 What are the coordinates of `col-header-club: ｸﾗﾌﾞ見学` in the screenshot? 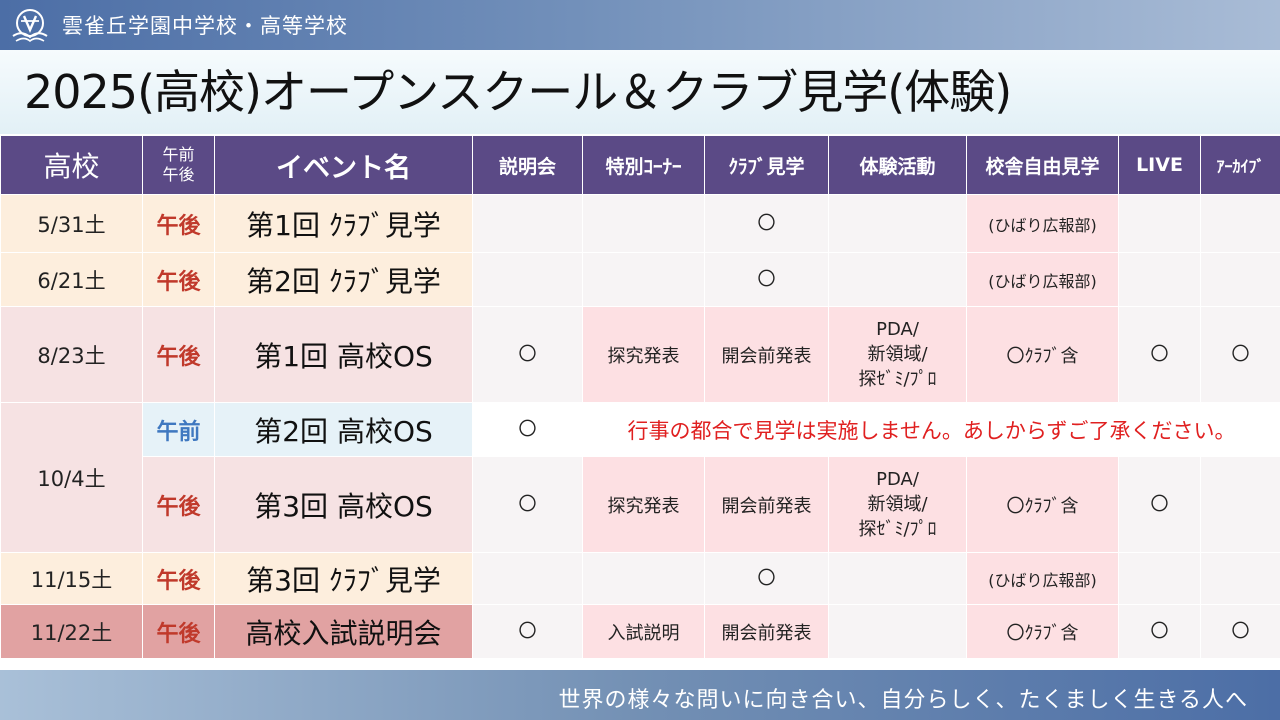 It's located at (766, 165).